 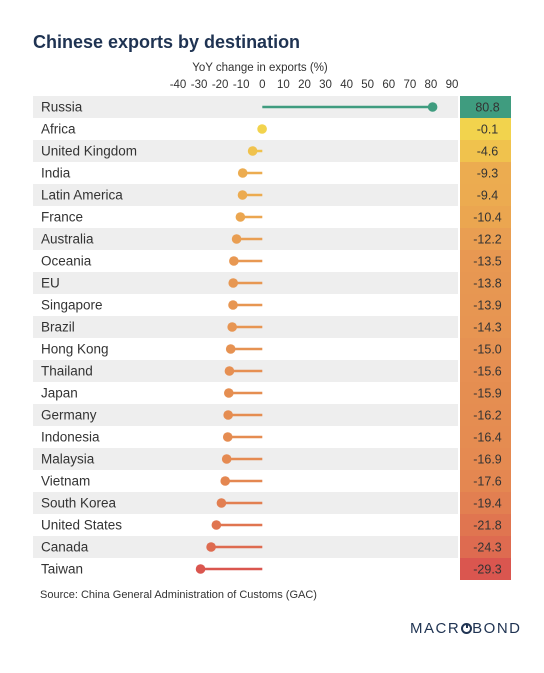 What do you see at coordinates (388, 85) in the screenshot?
I see `x-tick-label: 60` at bounding box center [388, 85].